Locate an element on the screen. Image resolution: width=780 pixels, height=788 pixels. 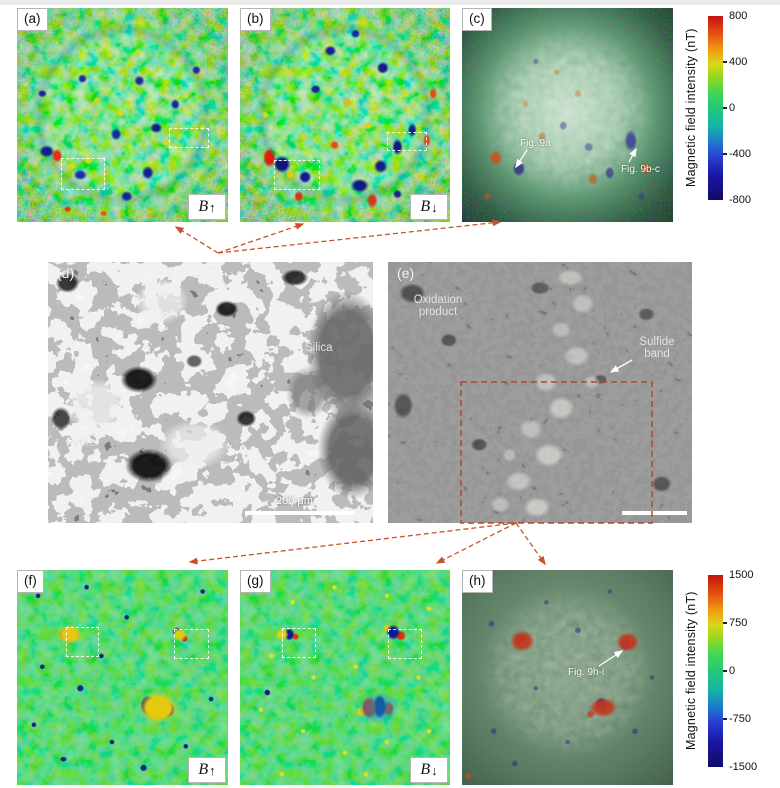
colorbar-bottom is located at coordinates (715, 671).